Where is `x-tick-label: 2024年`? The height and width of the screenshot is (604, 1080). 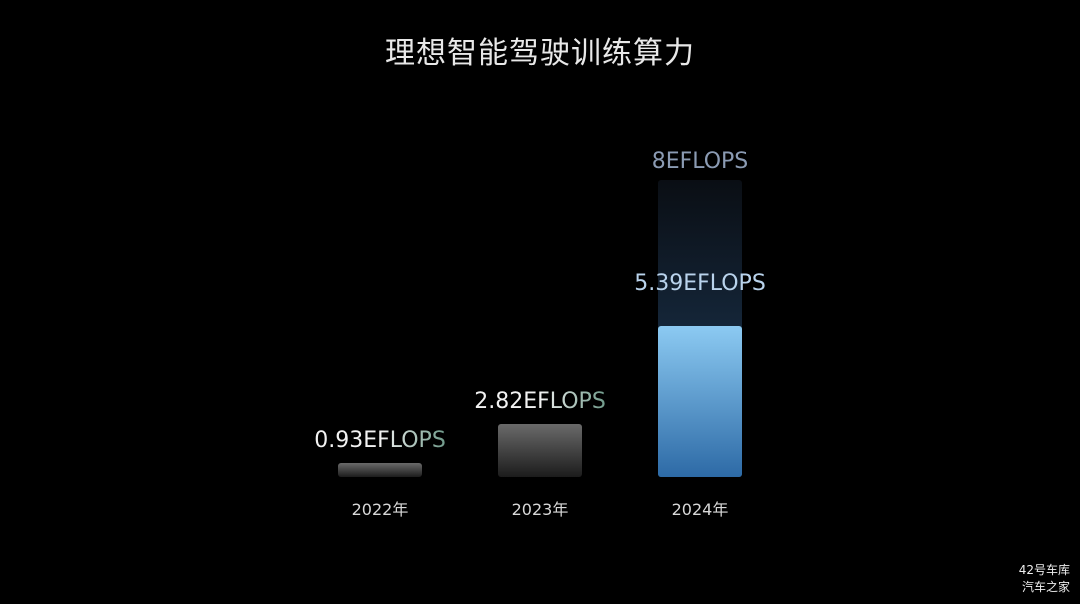
x-tick-label: 2024年 is located at coordinates (700, 509).